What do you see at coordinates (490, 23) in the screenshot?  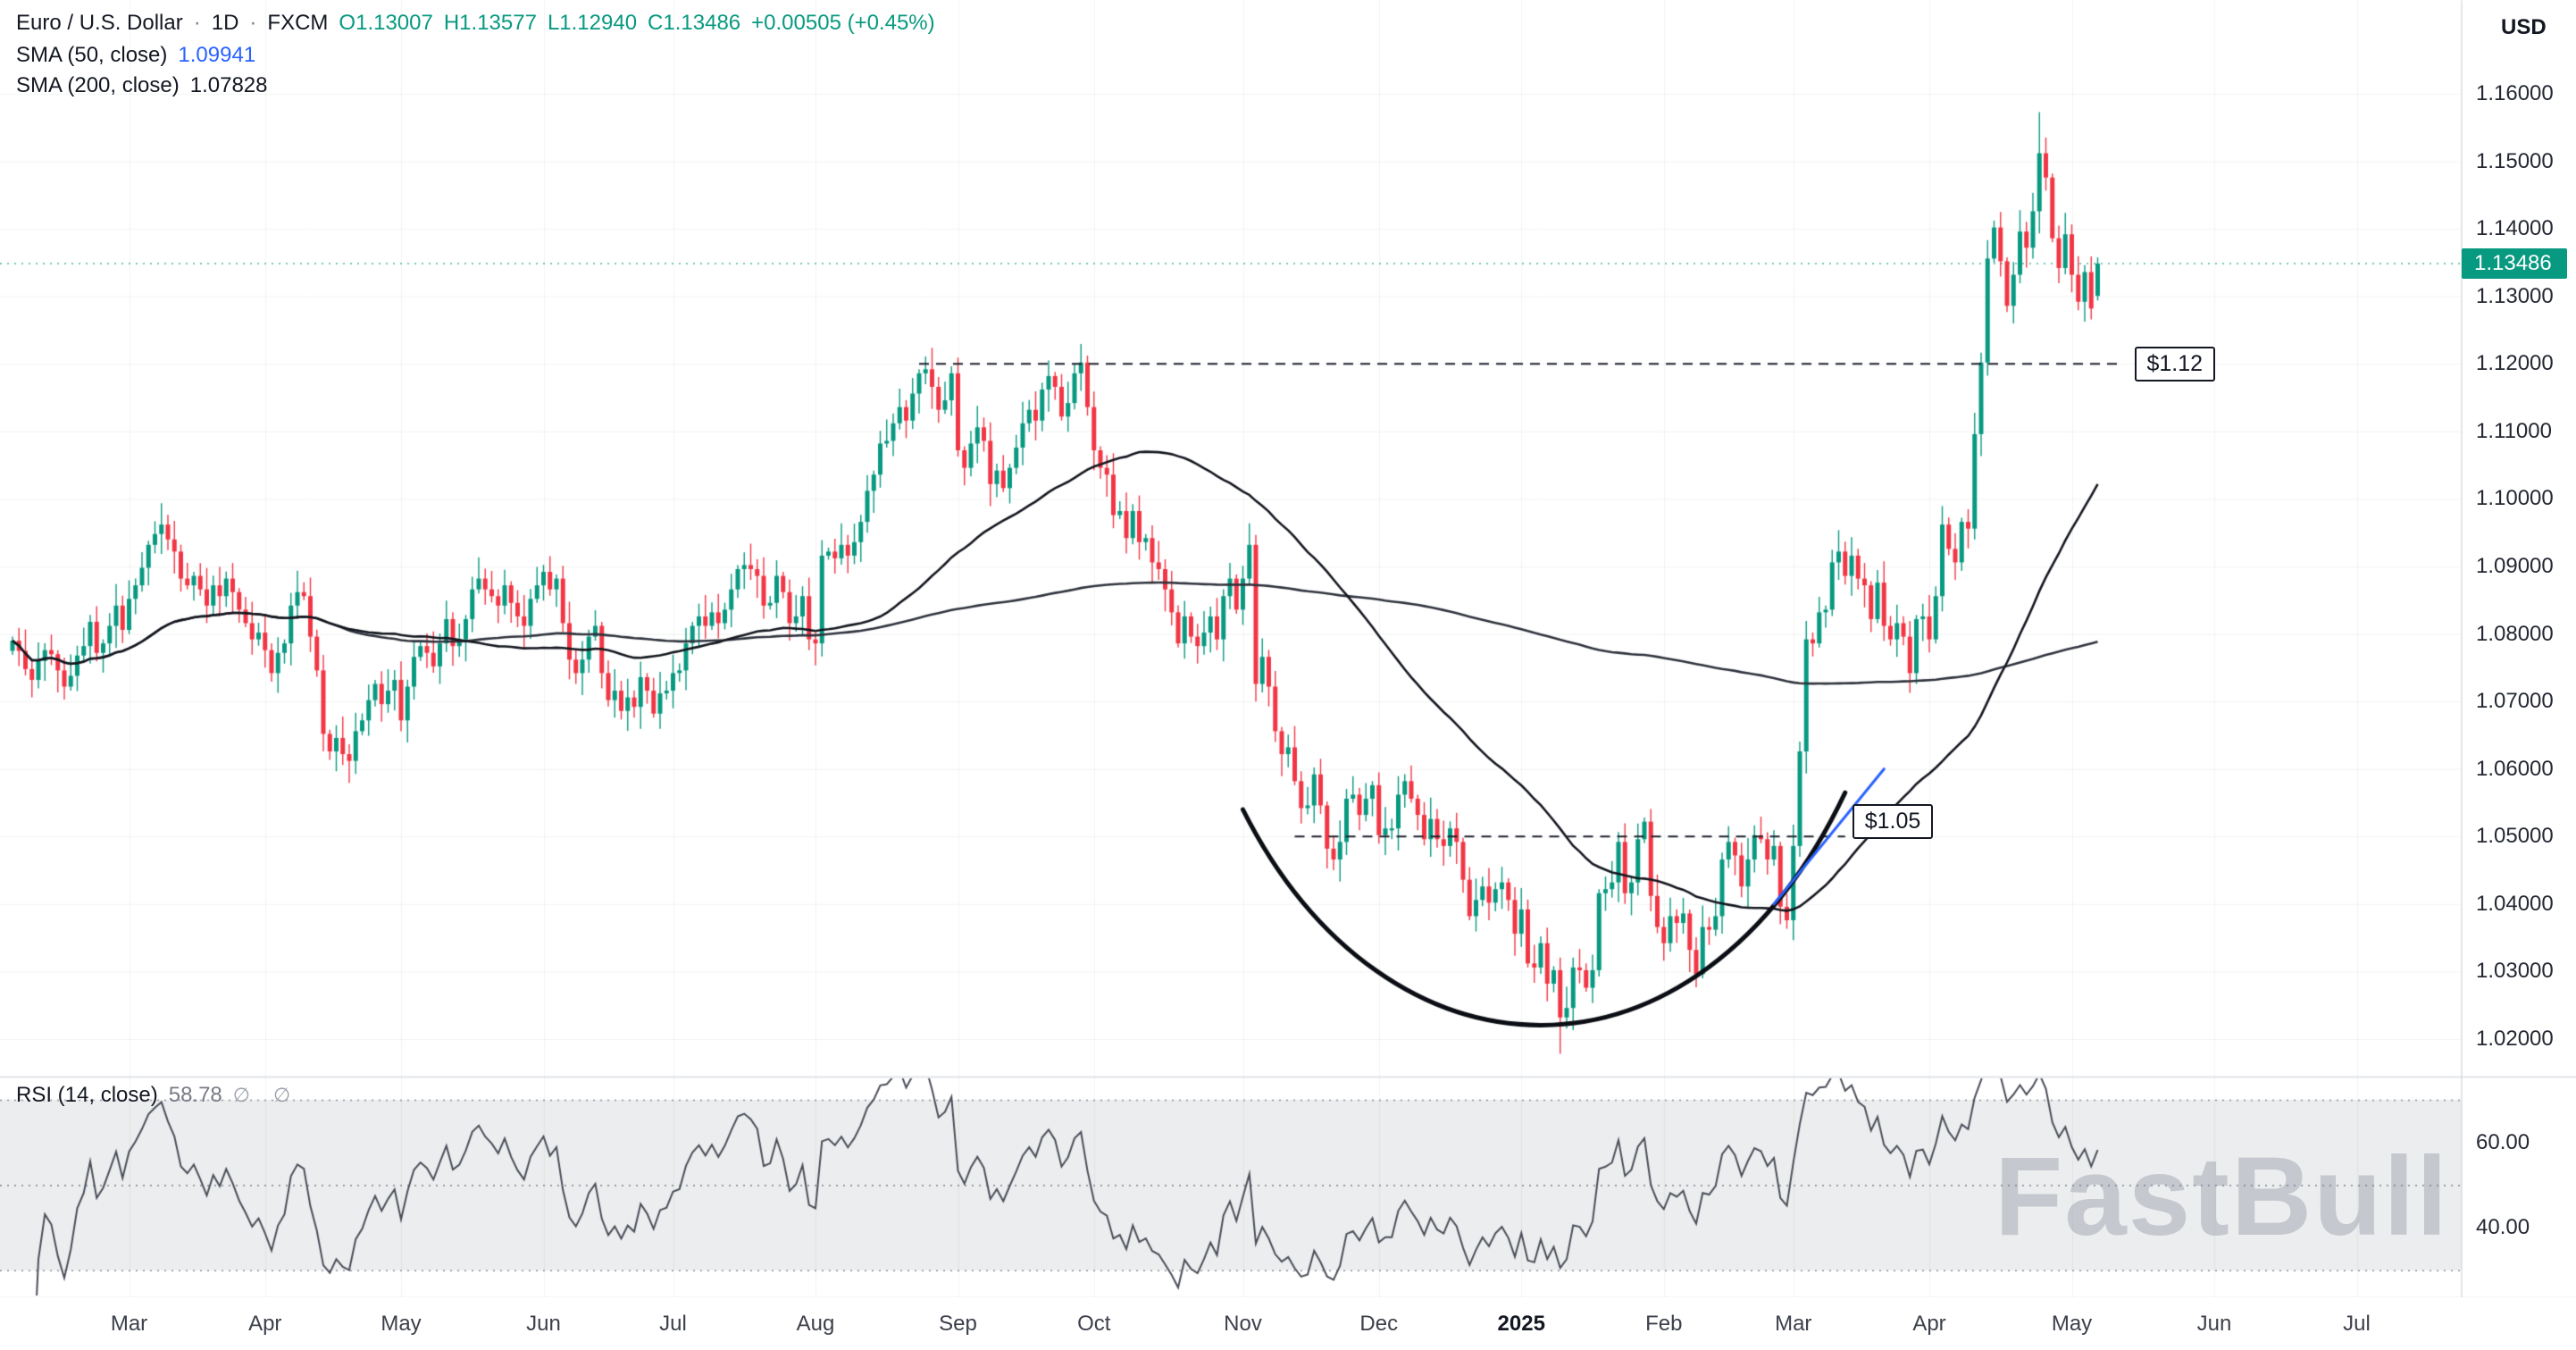 I see `ohlc-high: H1.13577` at bounding box center [490, 23].